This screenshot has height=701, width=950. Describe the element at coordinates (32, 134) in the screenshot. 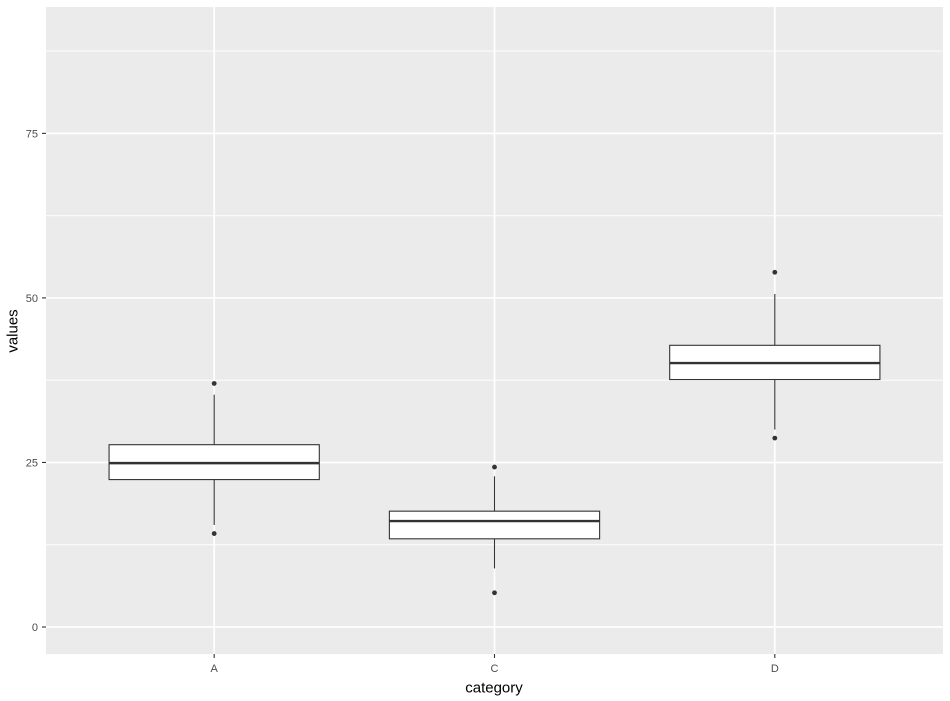

I see `y-tick-label: 75` at that location.